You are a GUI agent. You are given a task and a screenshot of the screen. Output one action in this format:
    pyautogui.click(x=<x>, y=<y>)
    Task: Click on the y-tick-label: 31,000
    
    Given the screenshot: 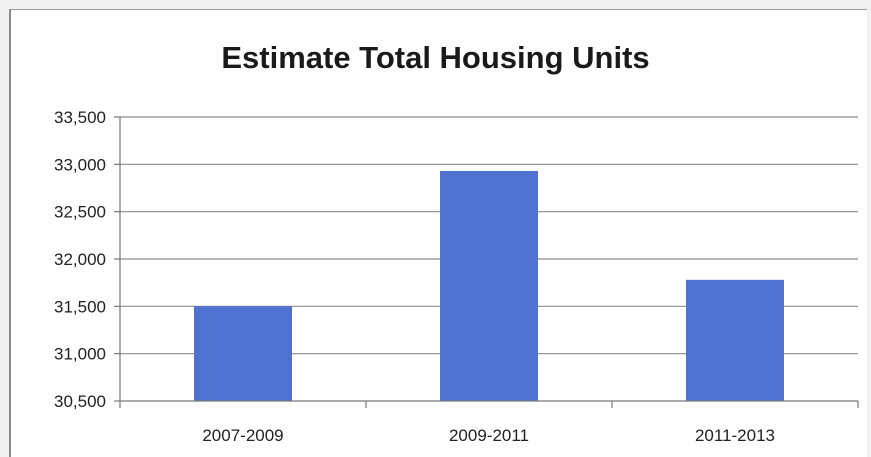 What is the action you would take?
    pyautogui.click(x=80, y=354)
    